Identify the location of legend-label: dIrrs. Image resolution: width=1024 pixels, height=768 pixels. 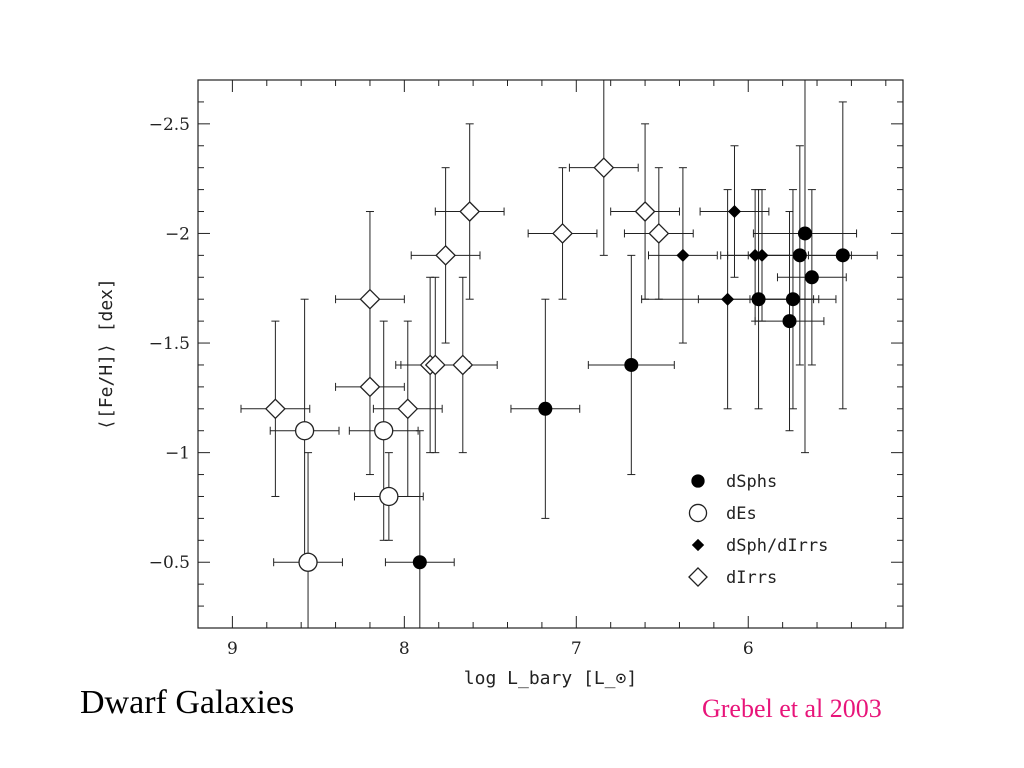
(751, 578).